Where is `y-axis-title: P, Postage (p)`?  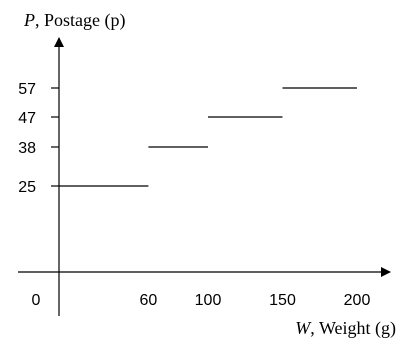 y-axis-title: P, Postage (p) is located at coordinates (74, 20).